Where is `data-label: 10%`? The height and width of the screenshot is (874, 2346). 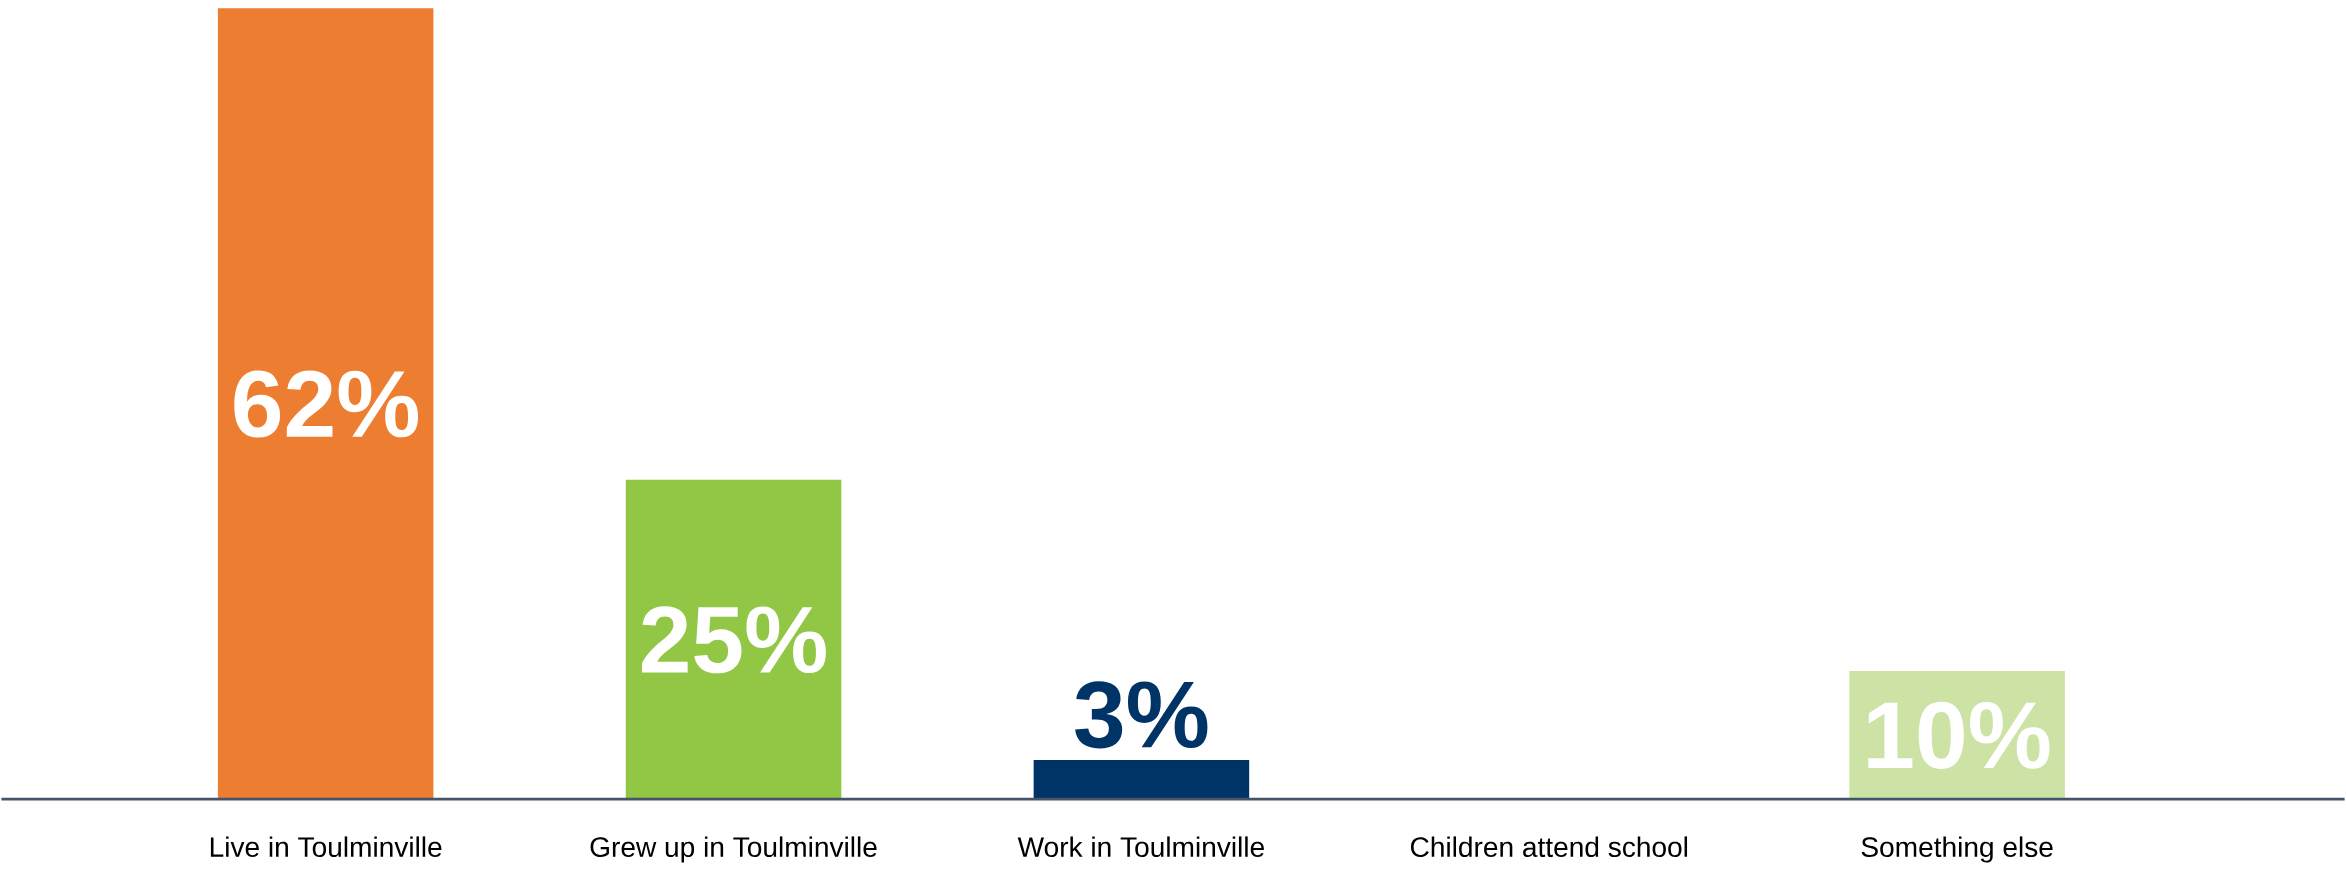
data-label: 10% is located at coordinates (1959, 735).